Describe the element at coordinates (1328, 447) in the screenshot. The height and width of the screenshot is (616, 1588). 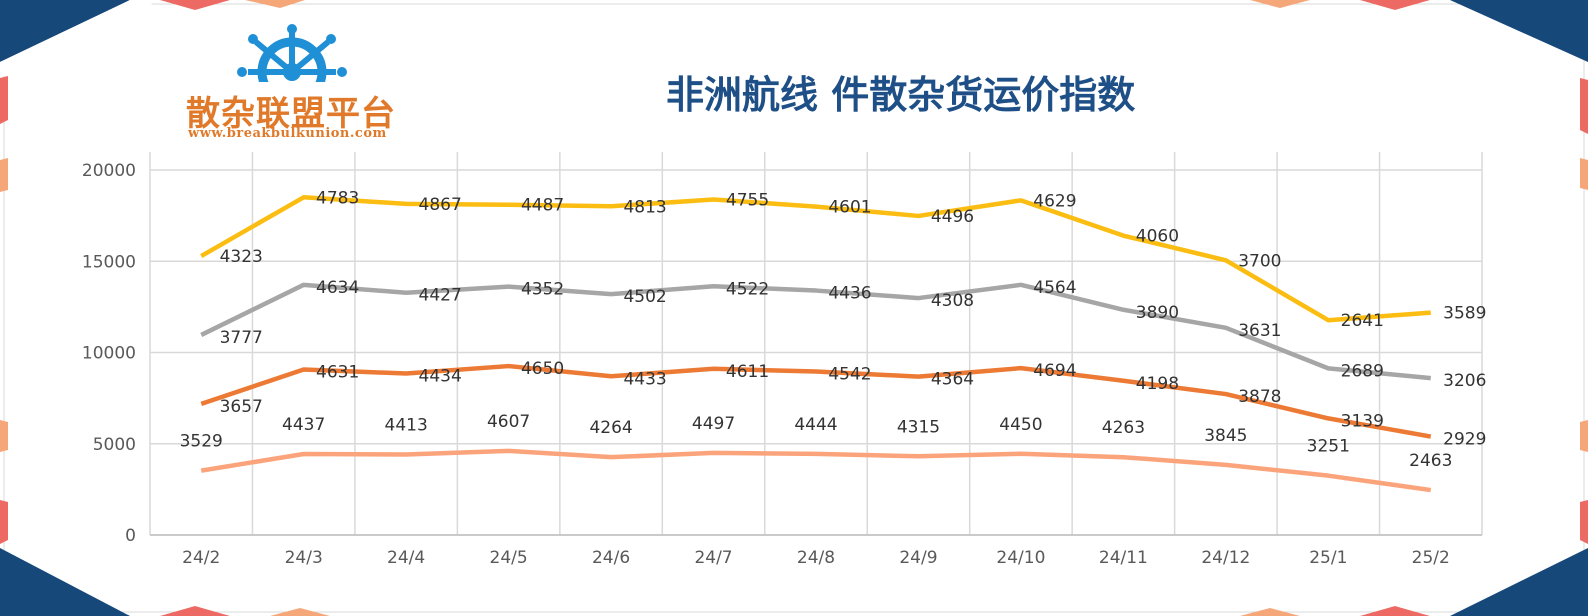
I see `data-label: 3251` at that location.